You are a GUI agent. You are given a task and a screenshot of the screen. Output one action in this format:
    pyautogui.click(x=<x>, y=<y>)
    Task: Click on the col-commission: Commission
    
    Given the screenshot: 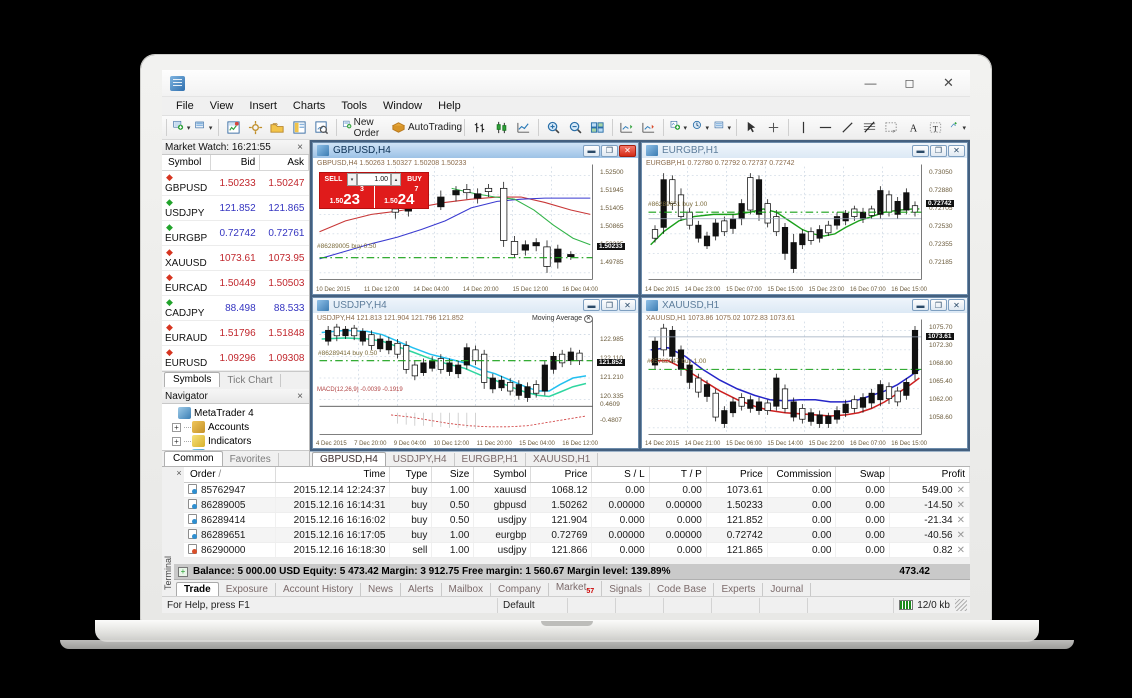 What is the action you would take?
    pyautogui.click(x=802, y=475)
    